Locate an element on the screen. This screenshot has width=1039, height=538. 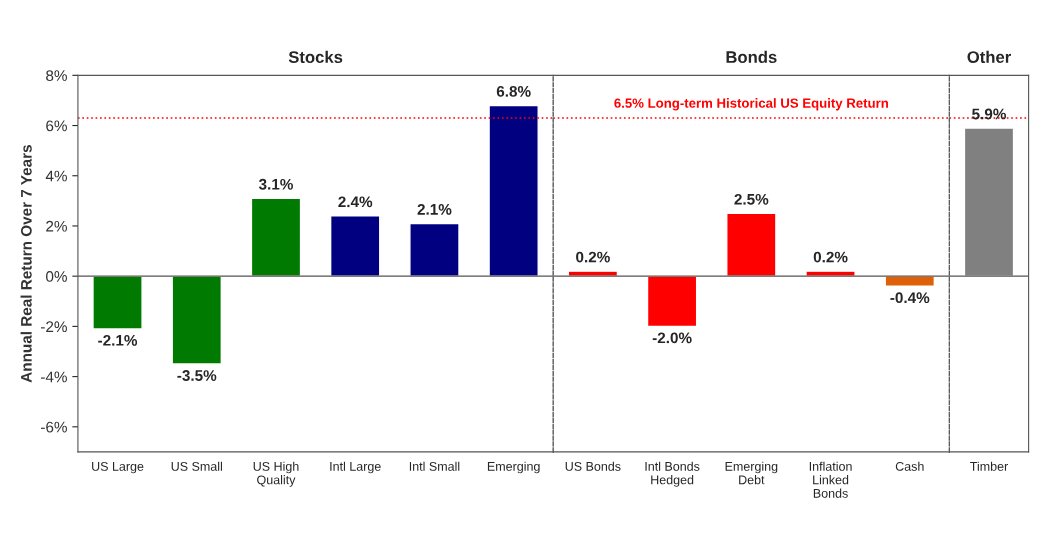
data-label: 2.4% is located at coordinates (355, 202).